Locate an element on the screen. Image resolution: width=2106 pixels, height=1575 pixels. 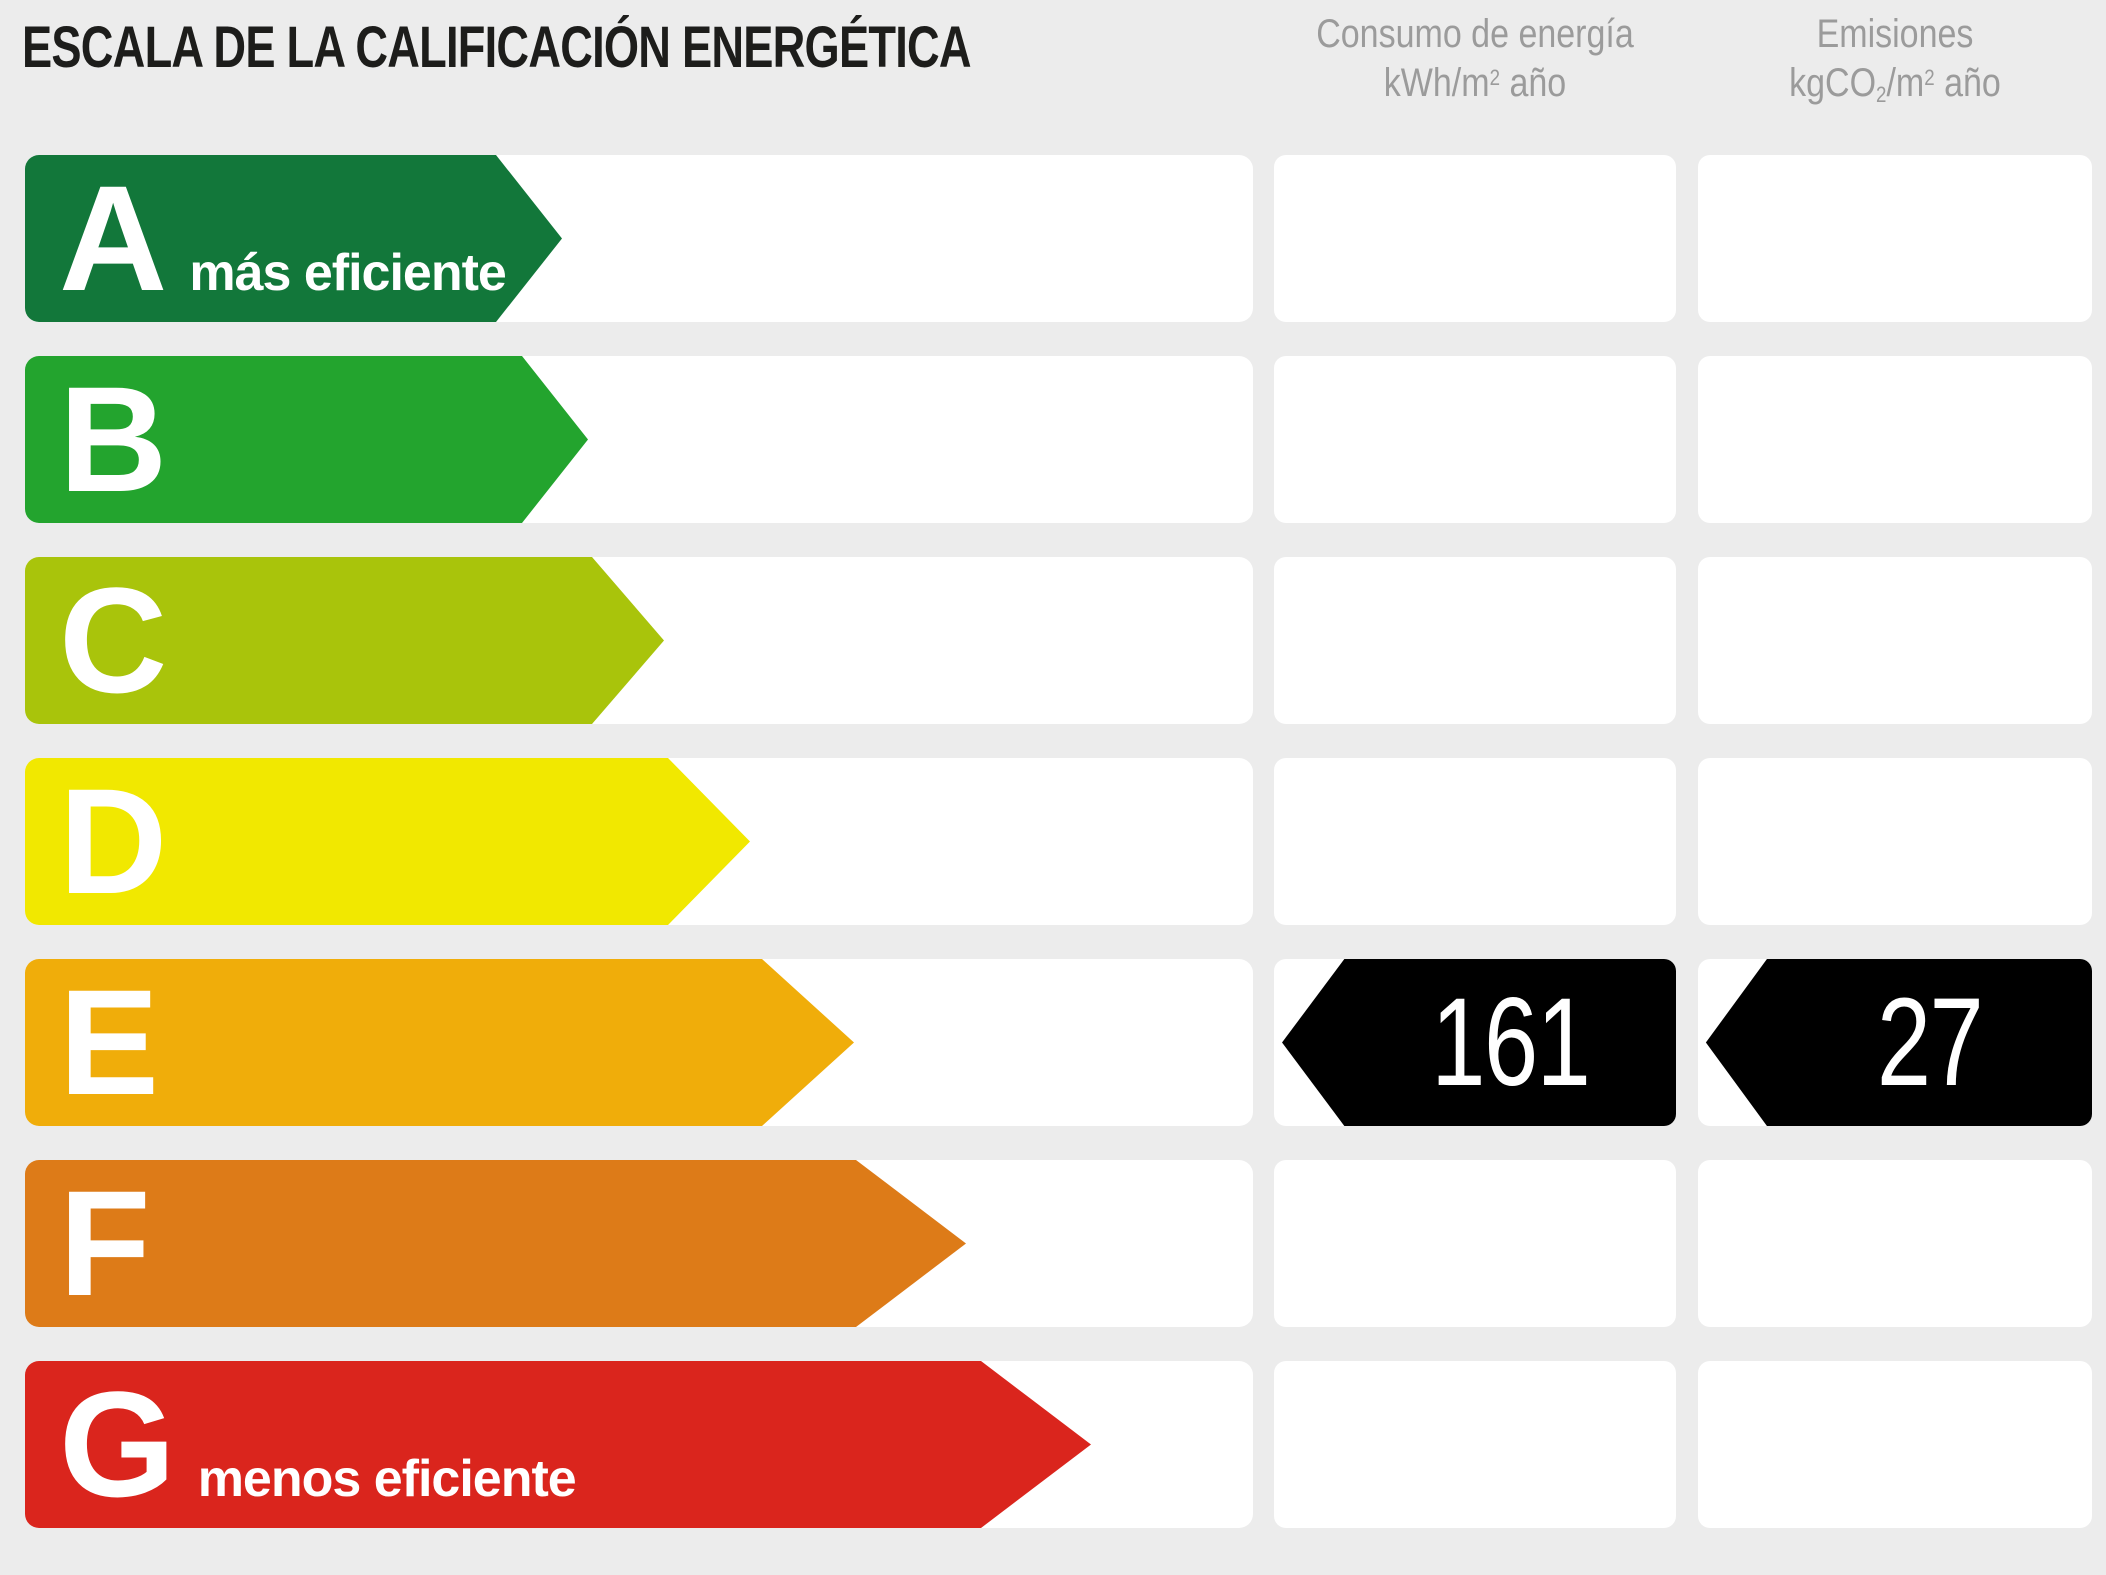
rating-bar: E is located at coordinates (439, 1042).